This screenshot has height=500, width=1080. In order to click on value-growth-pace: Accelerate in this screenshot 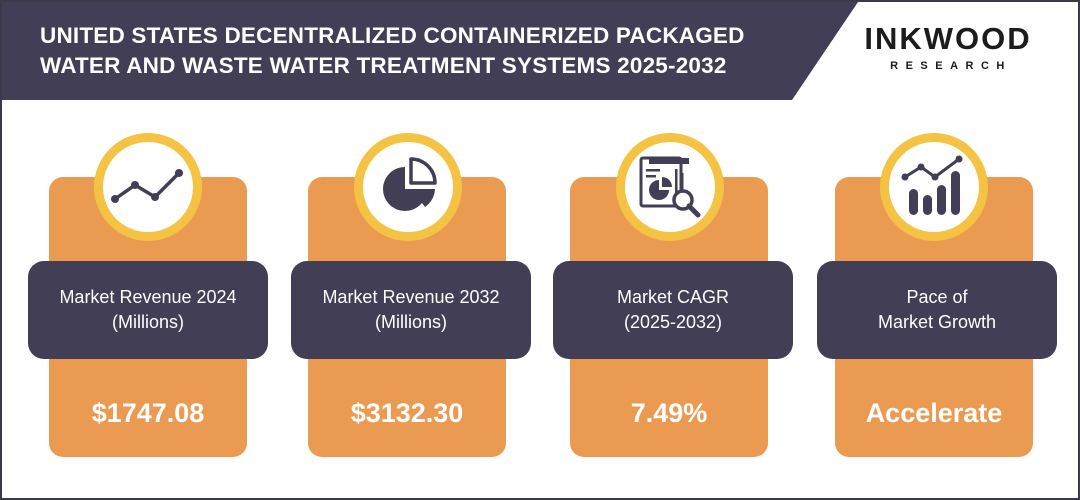, I will do `click(934, 413)`.